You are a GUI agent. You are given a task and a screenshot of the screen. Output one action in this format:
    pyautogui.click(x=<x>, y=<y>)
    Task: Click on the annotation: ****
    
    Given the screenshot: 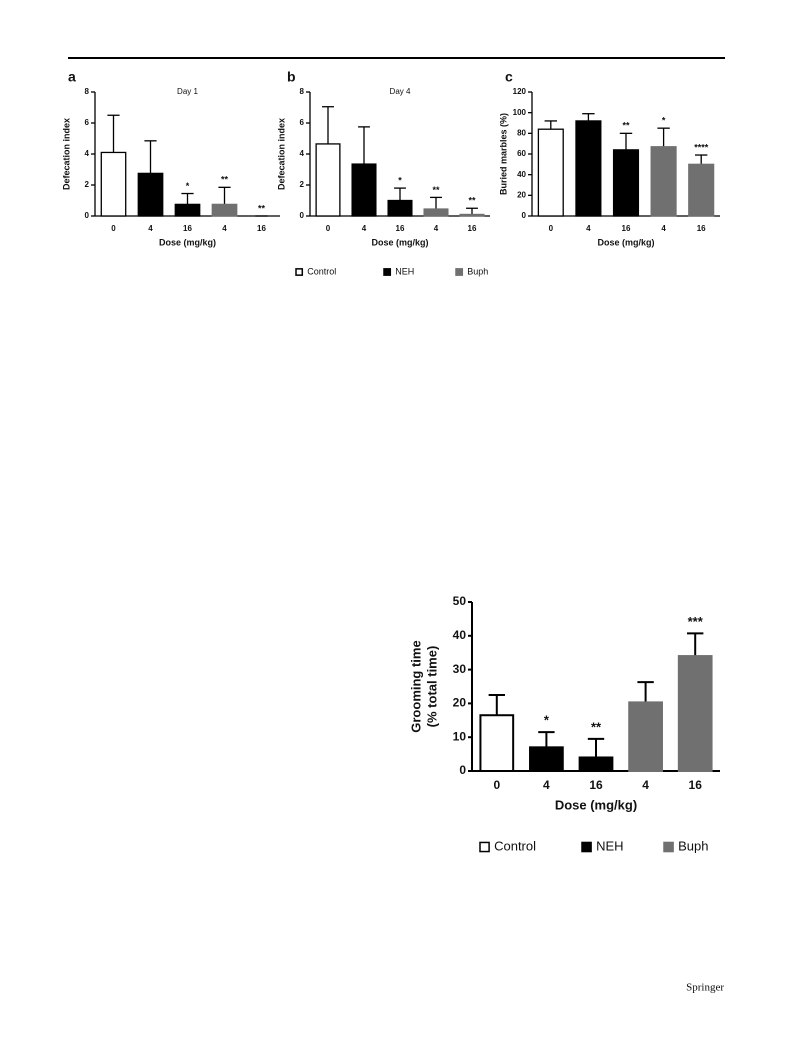 What is the action you would take?
    pyautogui.click(x=701, y=147)
    